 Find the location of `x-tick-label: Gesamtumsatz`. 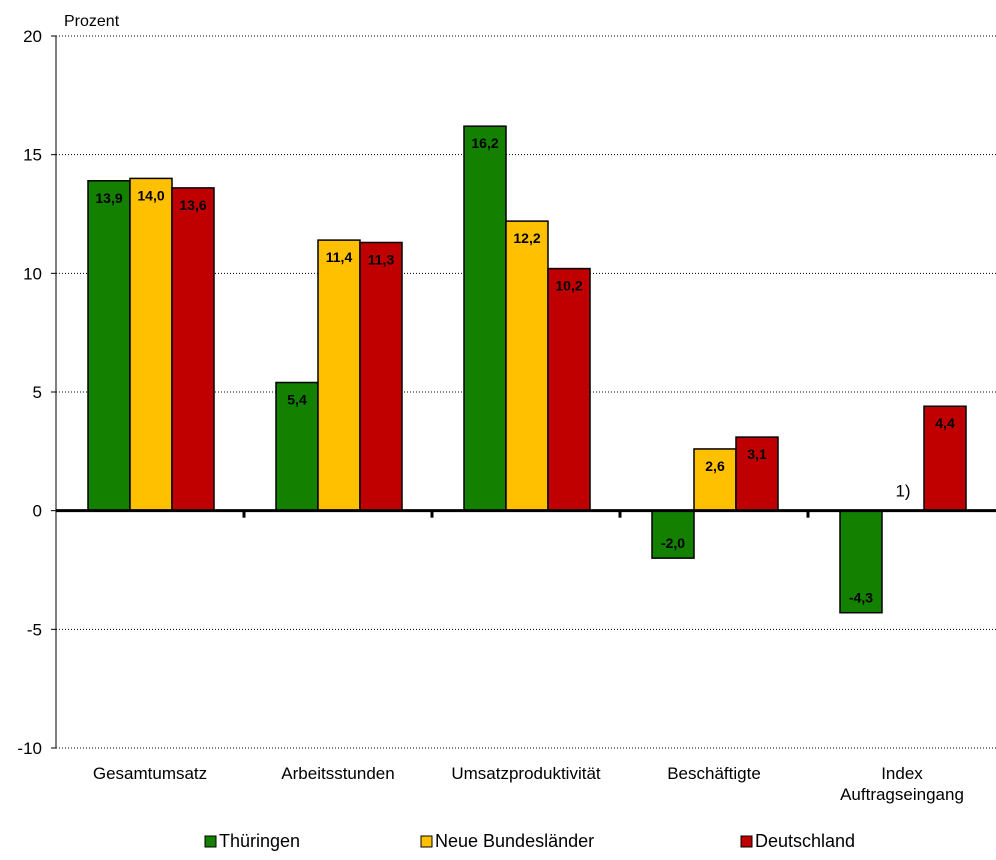

x-tick-label: Gesamtumsatz is located at coordinates (150, 773).